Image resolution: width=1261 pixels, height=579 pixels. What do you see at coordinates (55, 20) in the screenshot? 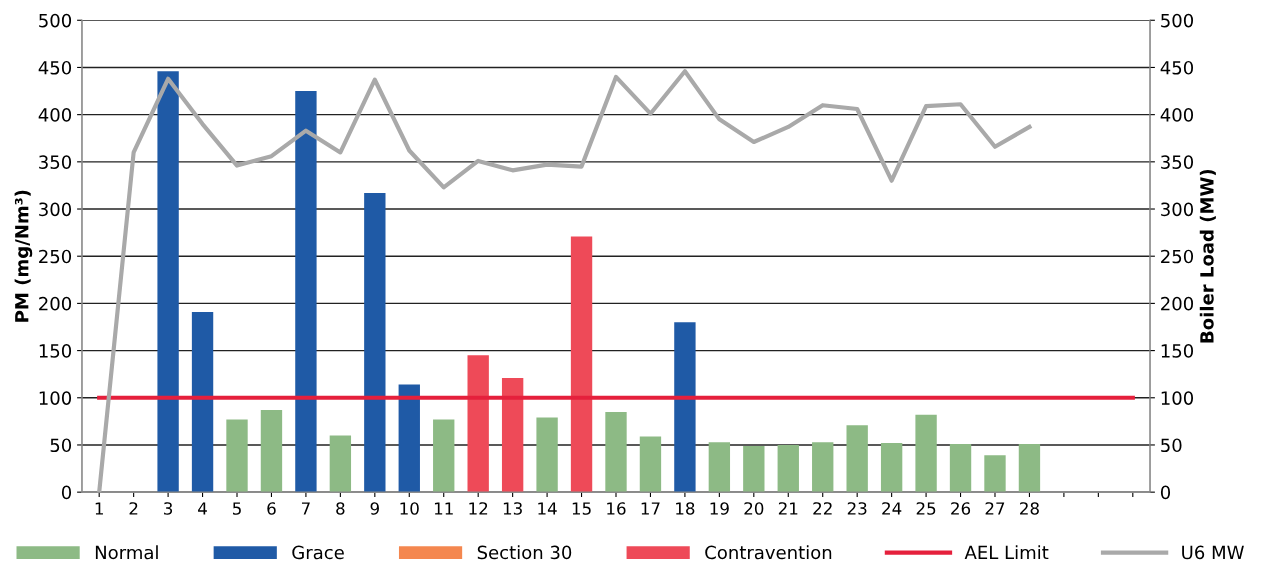
I see `y-tick-label: 500` at bounding box center [55, 20].